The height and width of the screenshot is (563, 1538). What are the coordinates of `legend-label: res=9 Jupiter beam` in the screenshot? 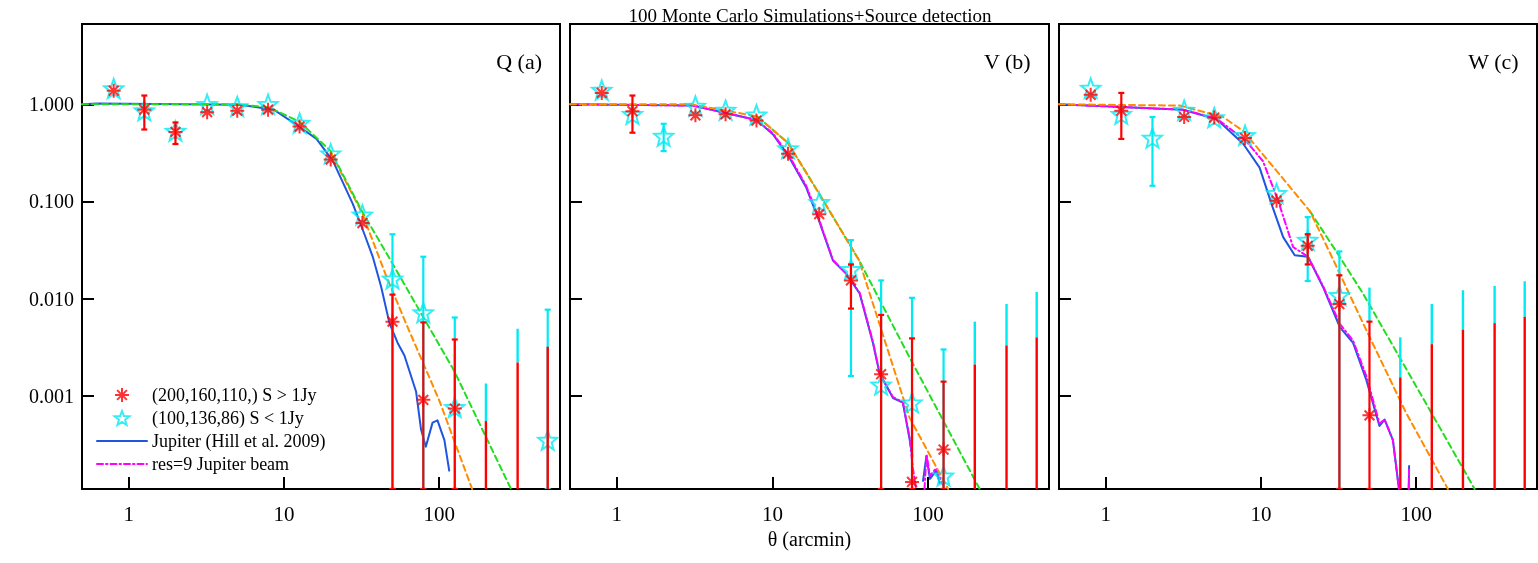 It's located at (221, 464).